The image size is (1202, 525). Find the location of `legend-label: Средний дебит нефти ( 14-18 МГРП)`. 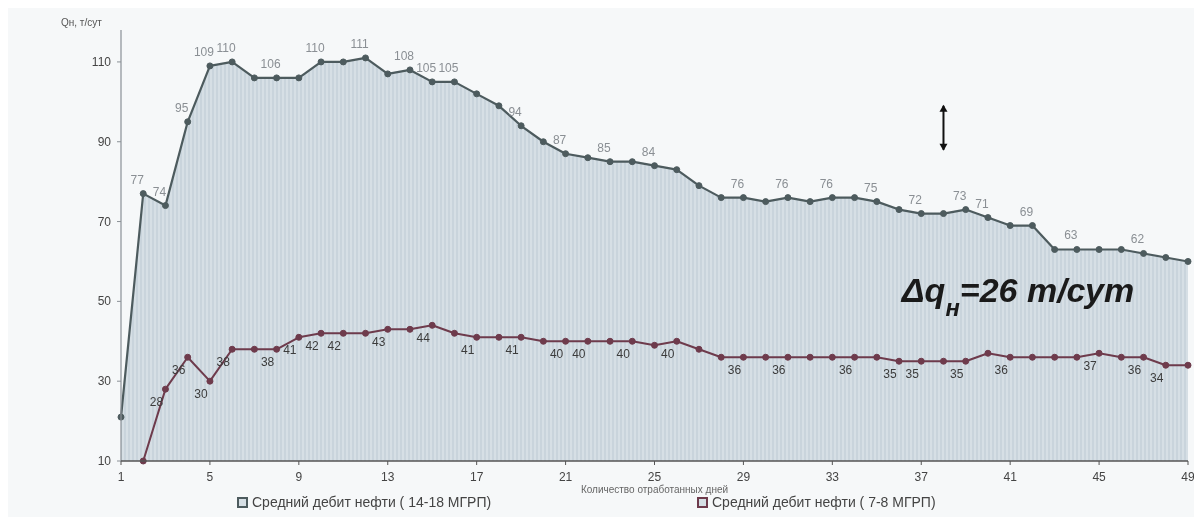

legend-label: Средний дебит нефти ( 14-18 МГРП) is located at coordinates (372, 502).